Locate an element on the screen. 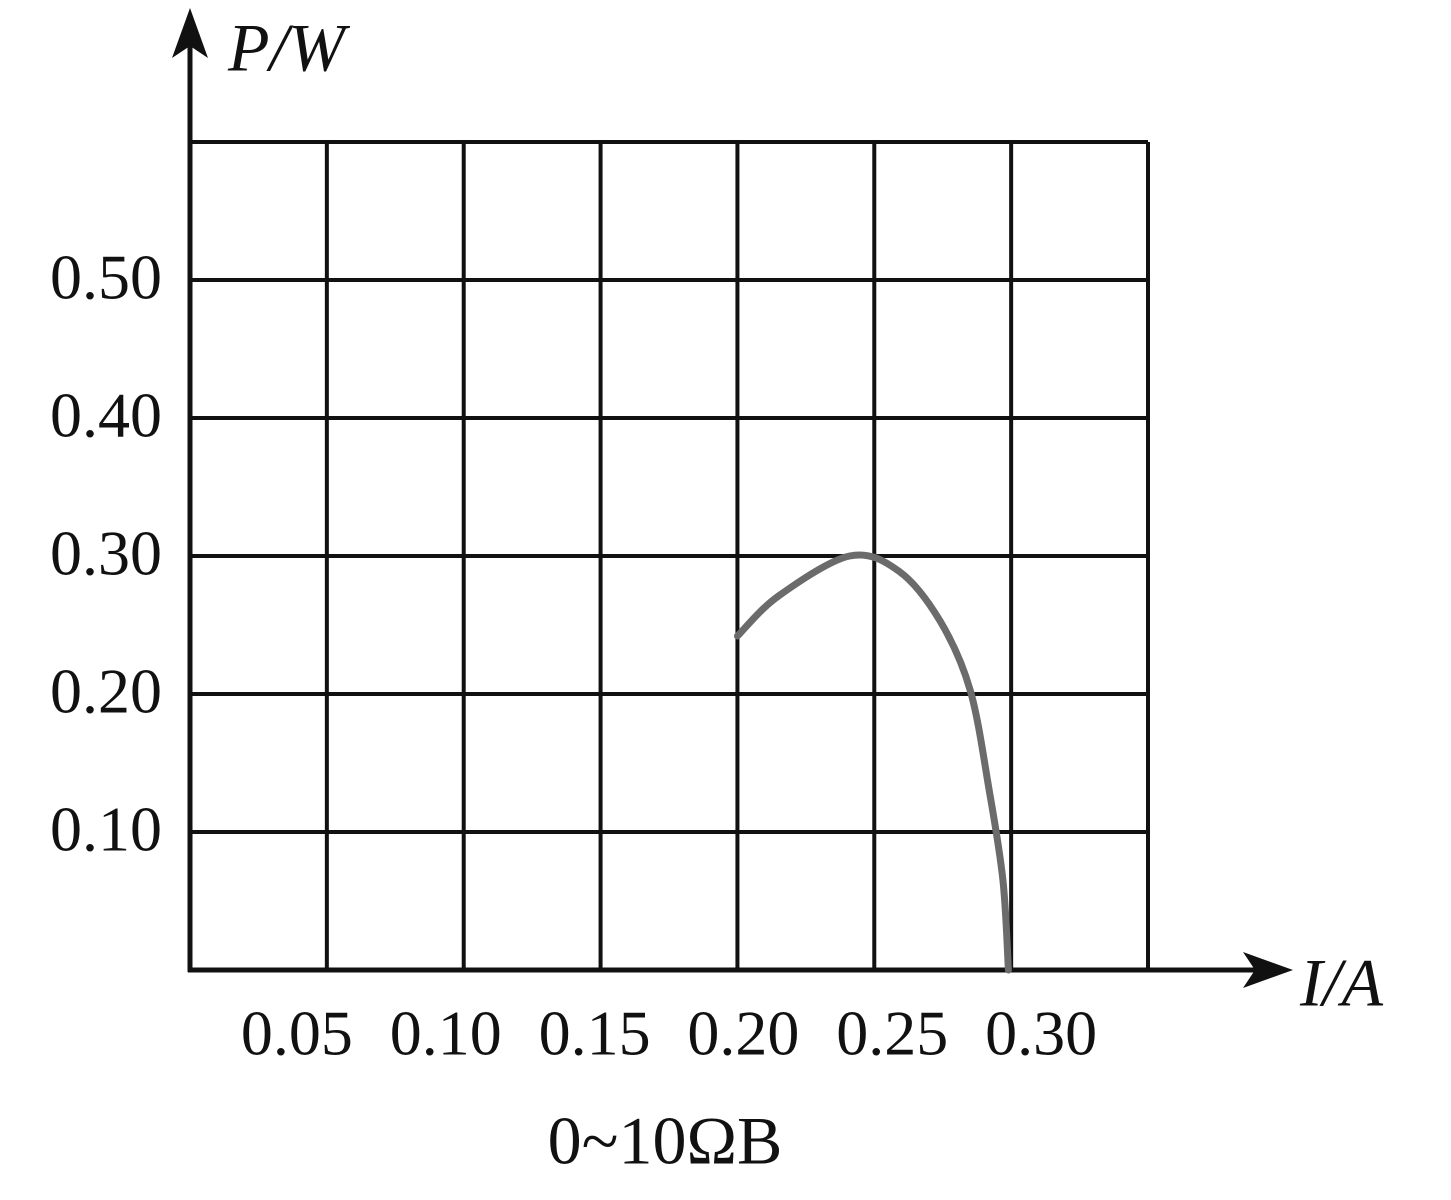  x-tick-label: 0.20 is located at coordinates (743, 1033).